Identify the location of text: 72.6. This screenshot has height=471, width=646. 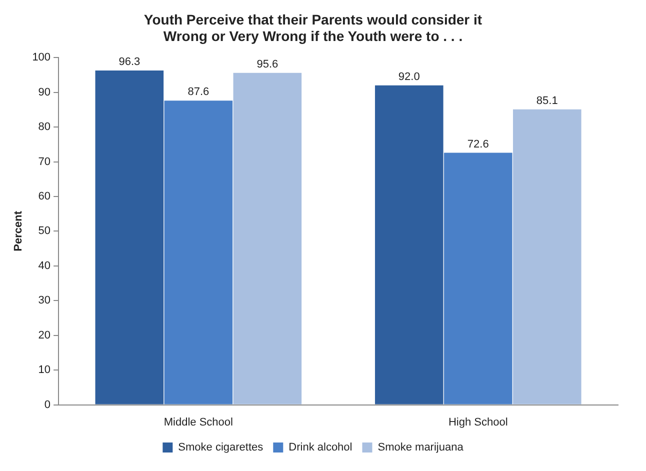
(478, 144).